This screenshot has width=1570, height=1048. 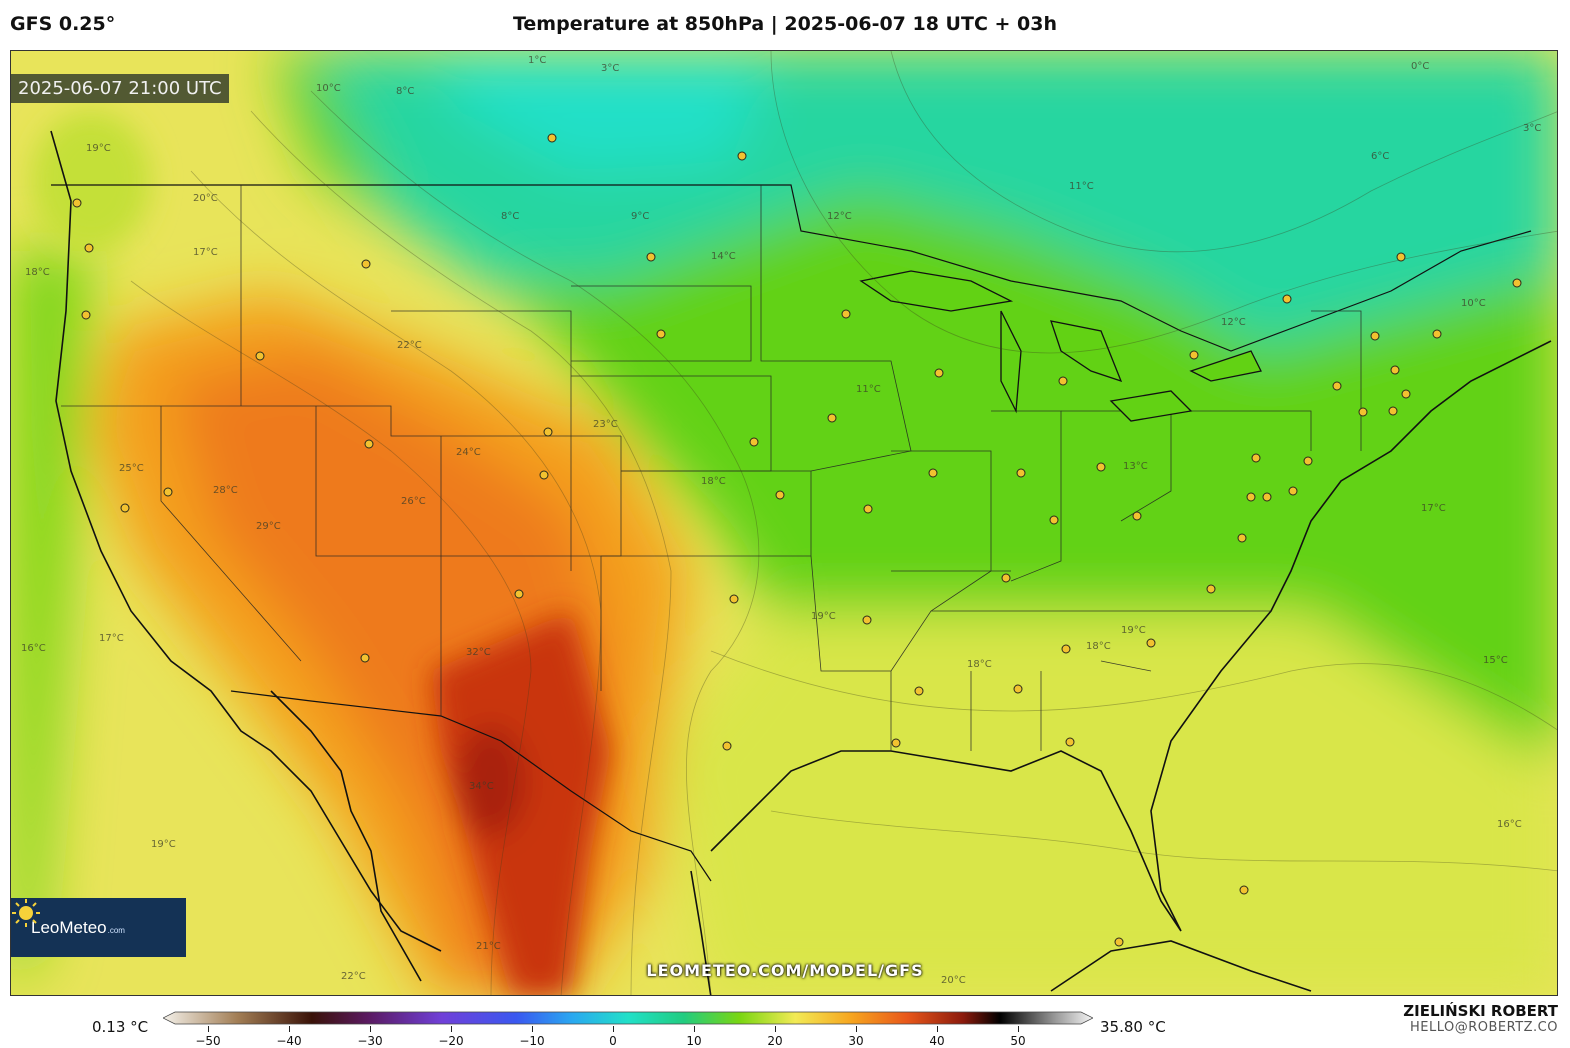 I want to click on isotherm-label: 26°C, so click(x=413, y=501).